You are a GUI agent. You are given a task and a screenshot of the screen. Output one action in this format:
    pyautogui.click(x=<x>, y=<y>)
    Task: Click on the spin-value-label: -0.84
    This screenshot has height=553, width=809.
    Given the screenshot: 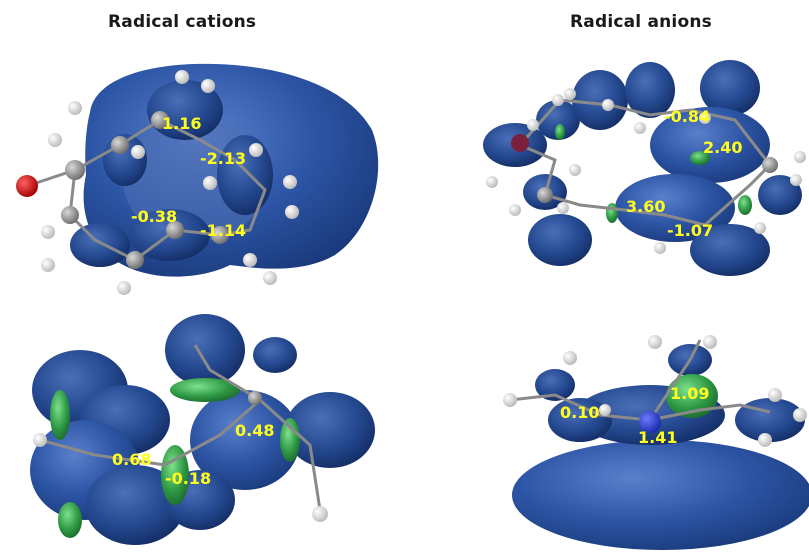 What is the action you would take?
    pyautogui.click(x=687, y=116)
    